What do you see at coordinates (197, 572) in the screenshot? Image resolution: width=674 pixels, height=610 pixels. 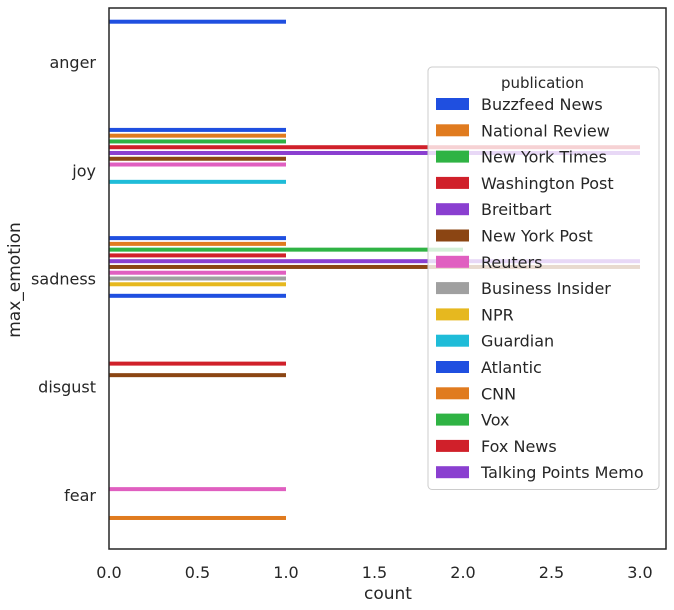 I see `x-tick-label: 0.5` at bounding box center [197, 572].